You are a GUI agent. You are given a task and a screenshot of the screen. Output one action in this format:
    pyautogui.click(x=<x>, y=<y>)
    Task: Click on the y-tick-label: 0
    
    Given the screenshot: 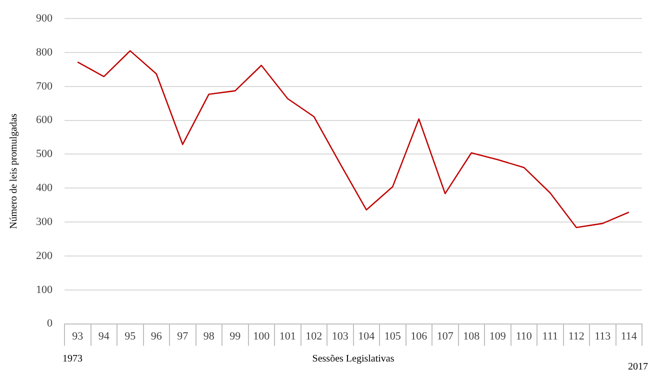 What is the action you would take?
    pyautogui.click(x=50, y=324)
    